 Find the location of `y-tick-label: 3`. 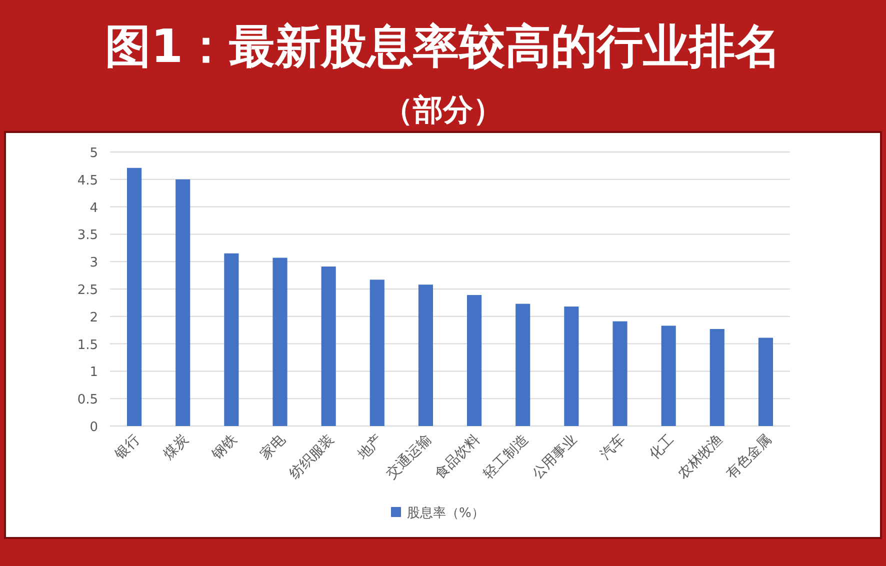

y-tick-label: 3 is located at coordinates (94, 263).